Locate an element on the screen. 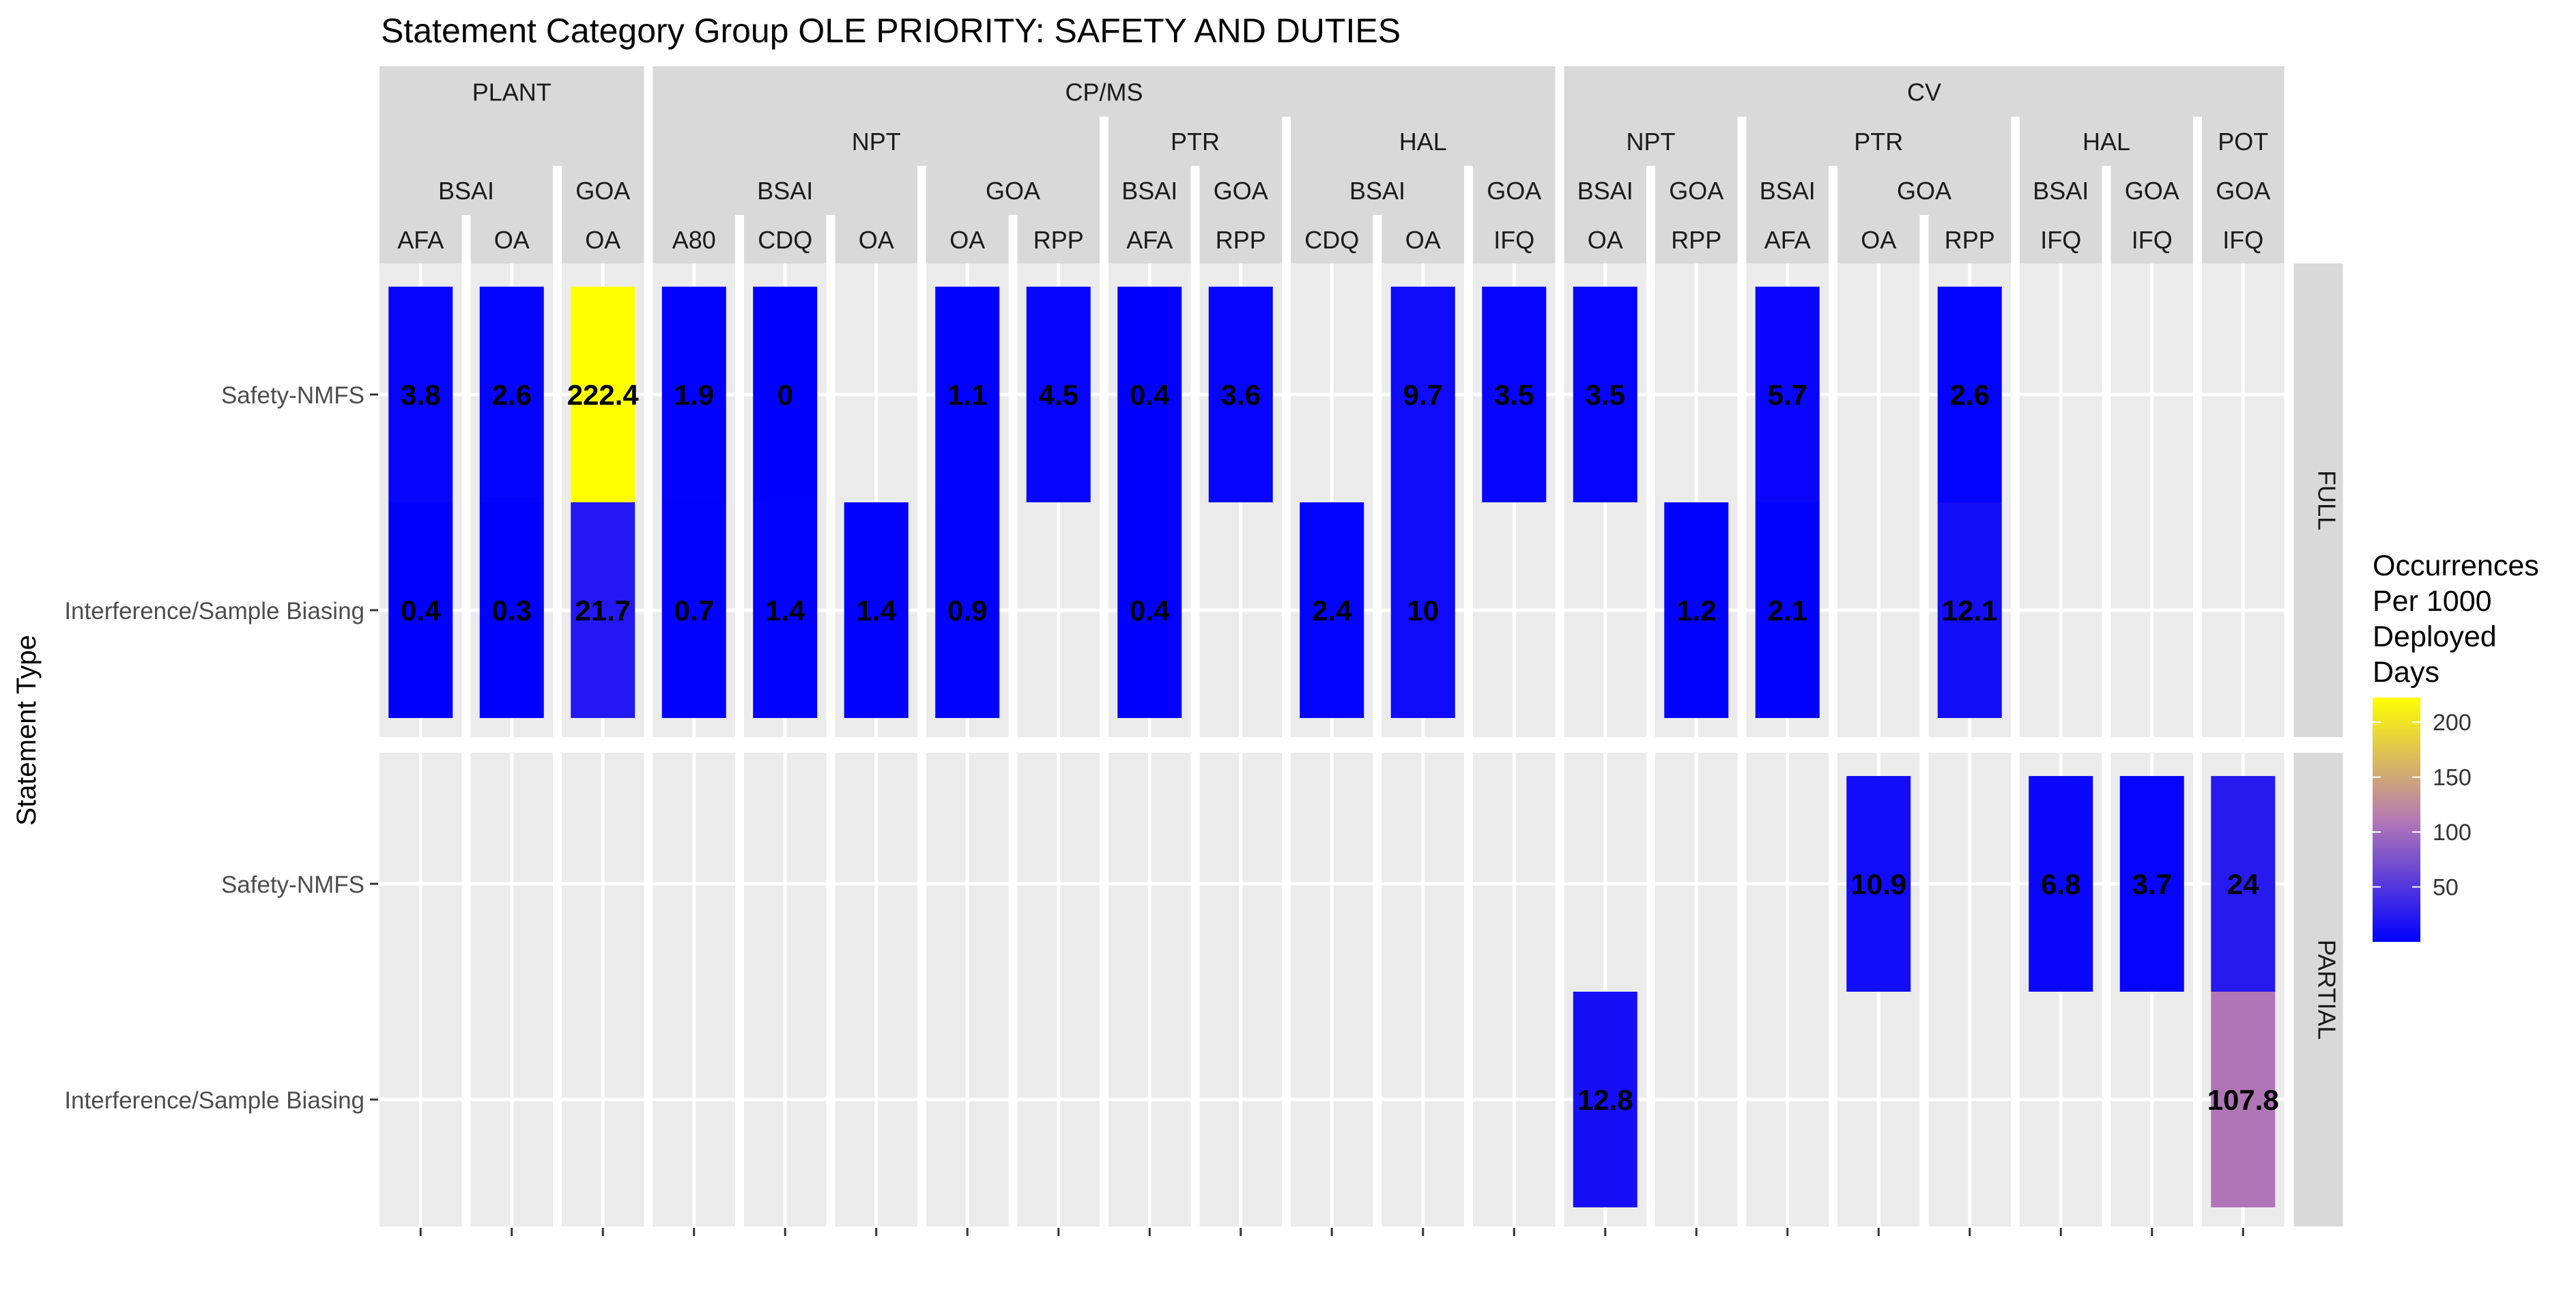  cell-value-label: 10.9 is located at coordinates (1878, 884).